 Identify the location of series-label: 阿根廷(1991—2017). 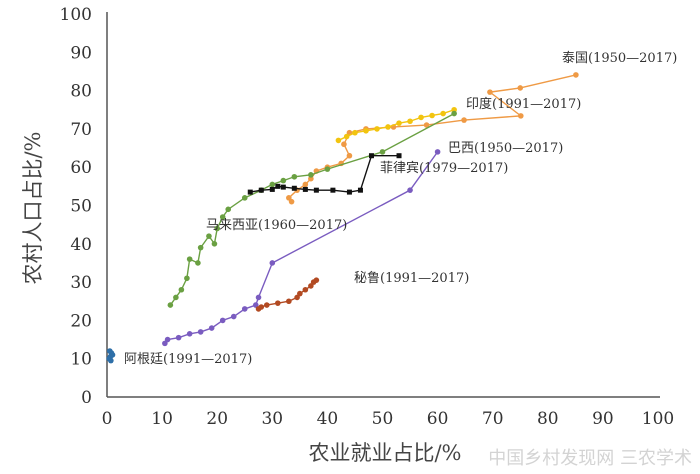
(188, 359).